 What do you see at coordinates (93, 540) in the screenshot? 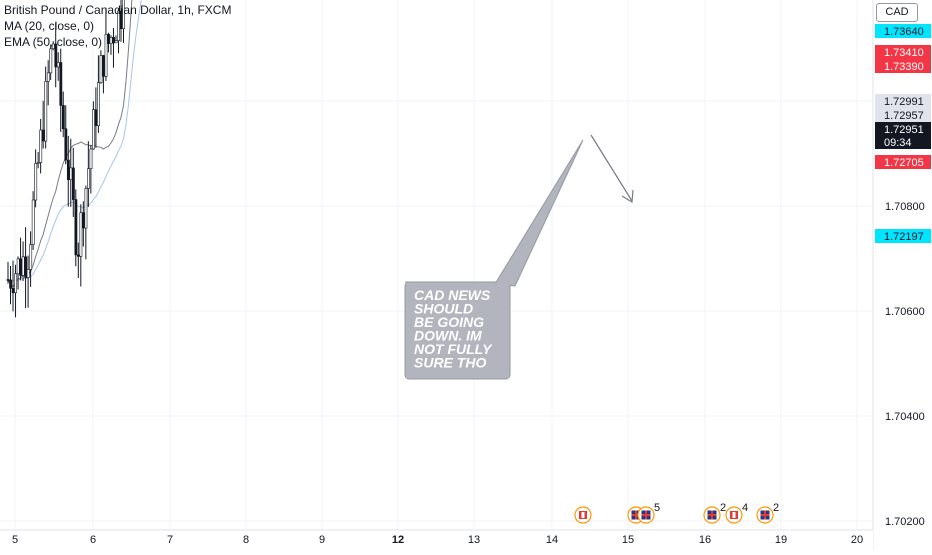
I see `time-tick-label: 6` at bounding box center [93, 540].